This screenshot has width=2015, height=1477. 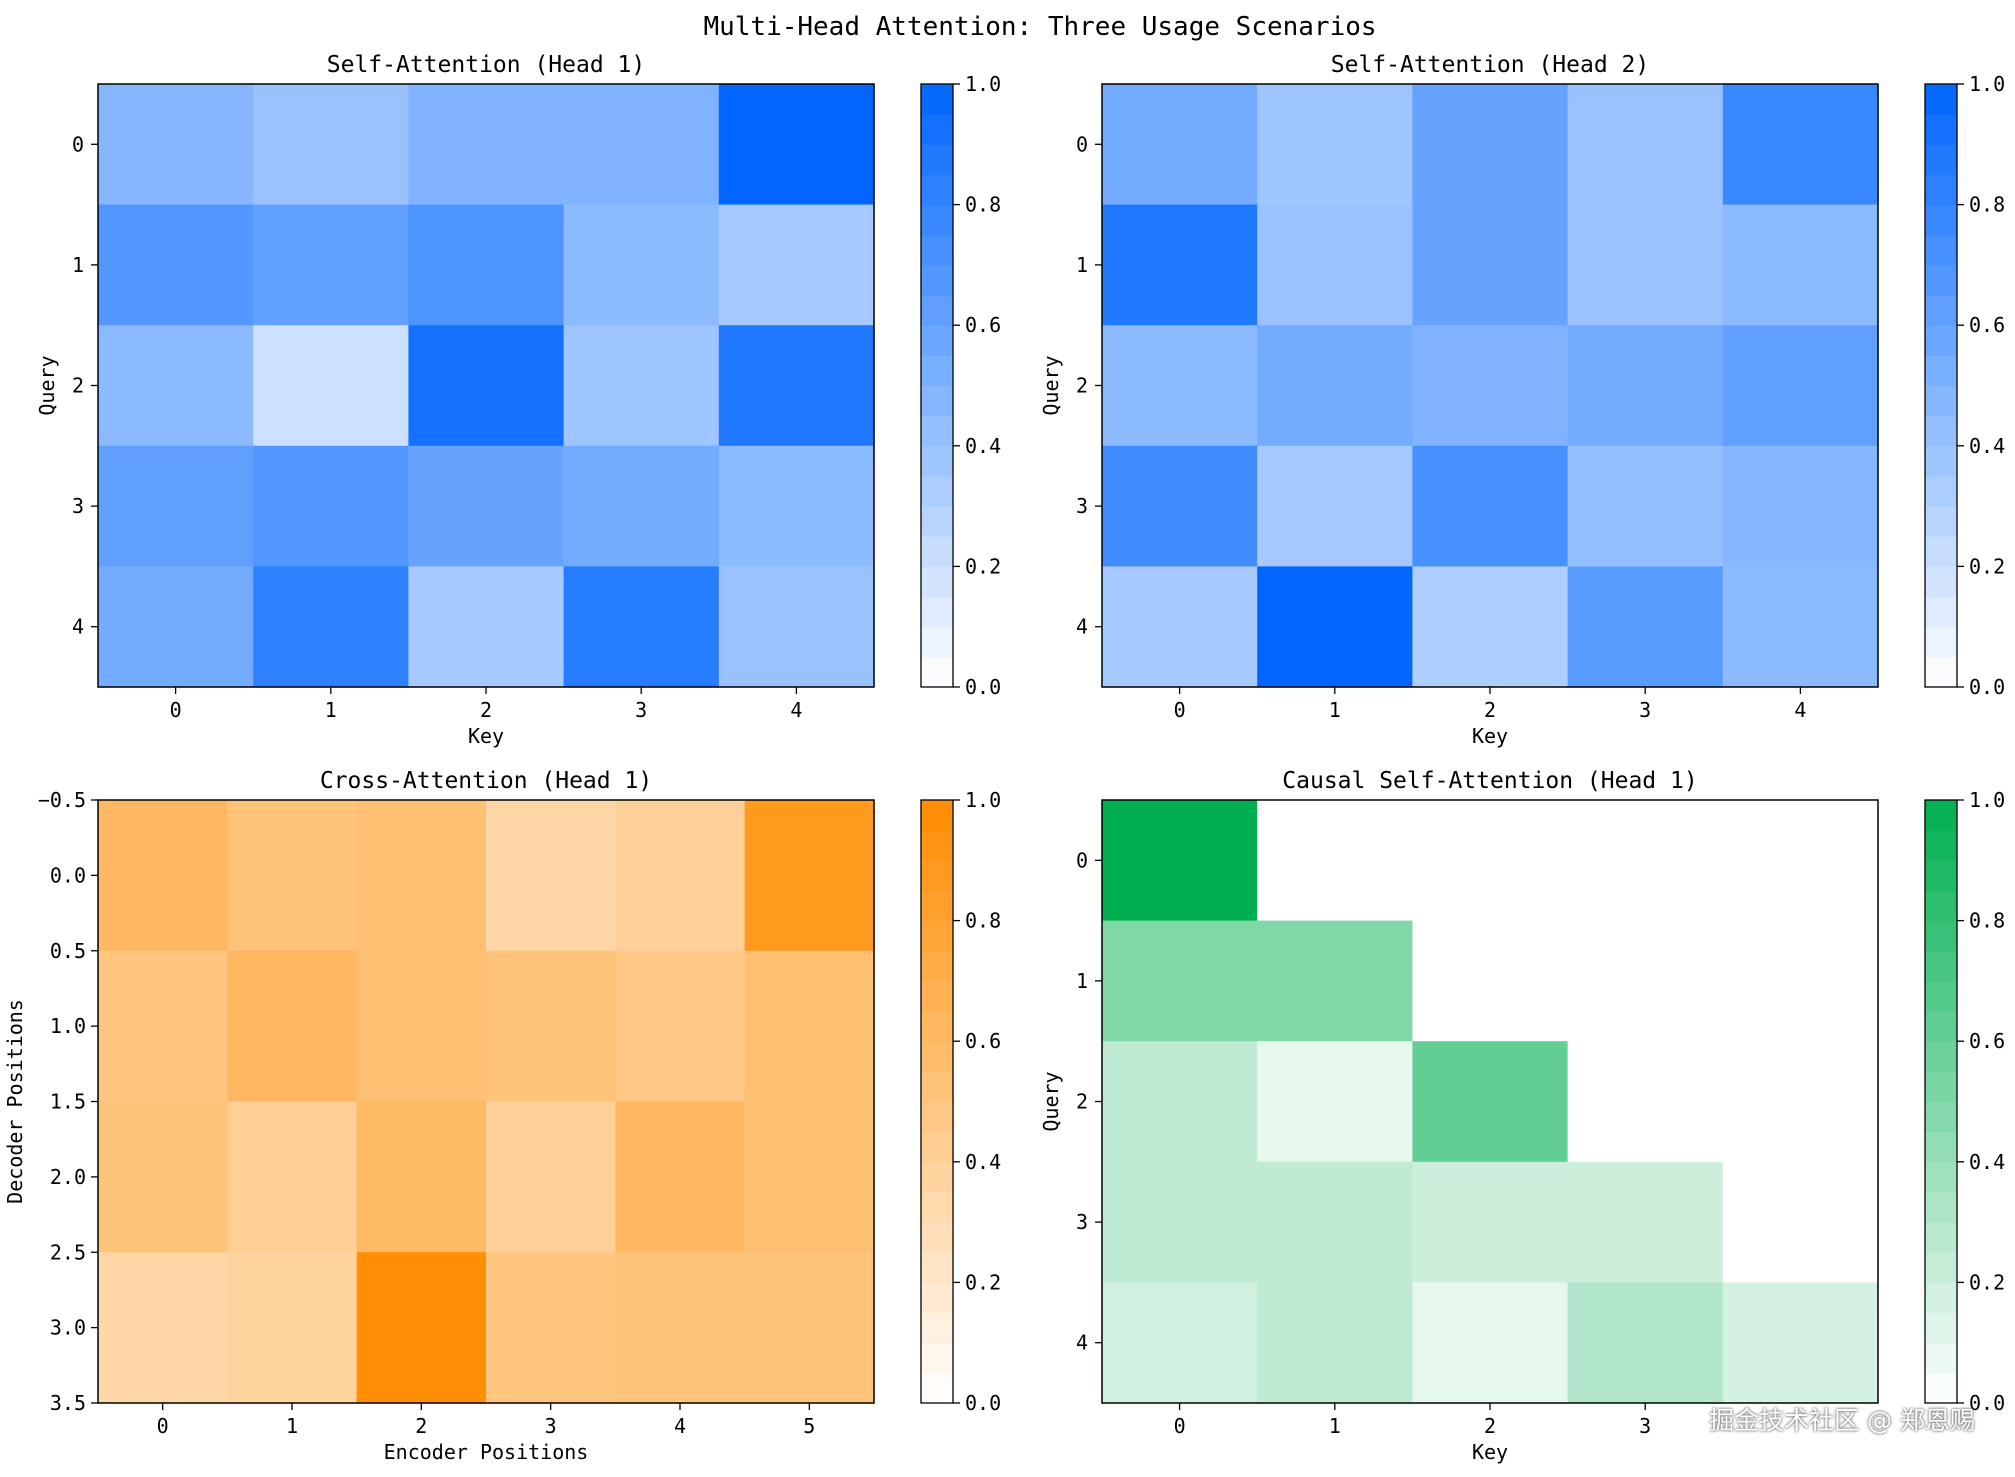 I want to click on x-tick-label: 2, so click(x=1490, y=710).